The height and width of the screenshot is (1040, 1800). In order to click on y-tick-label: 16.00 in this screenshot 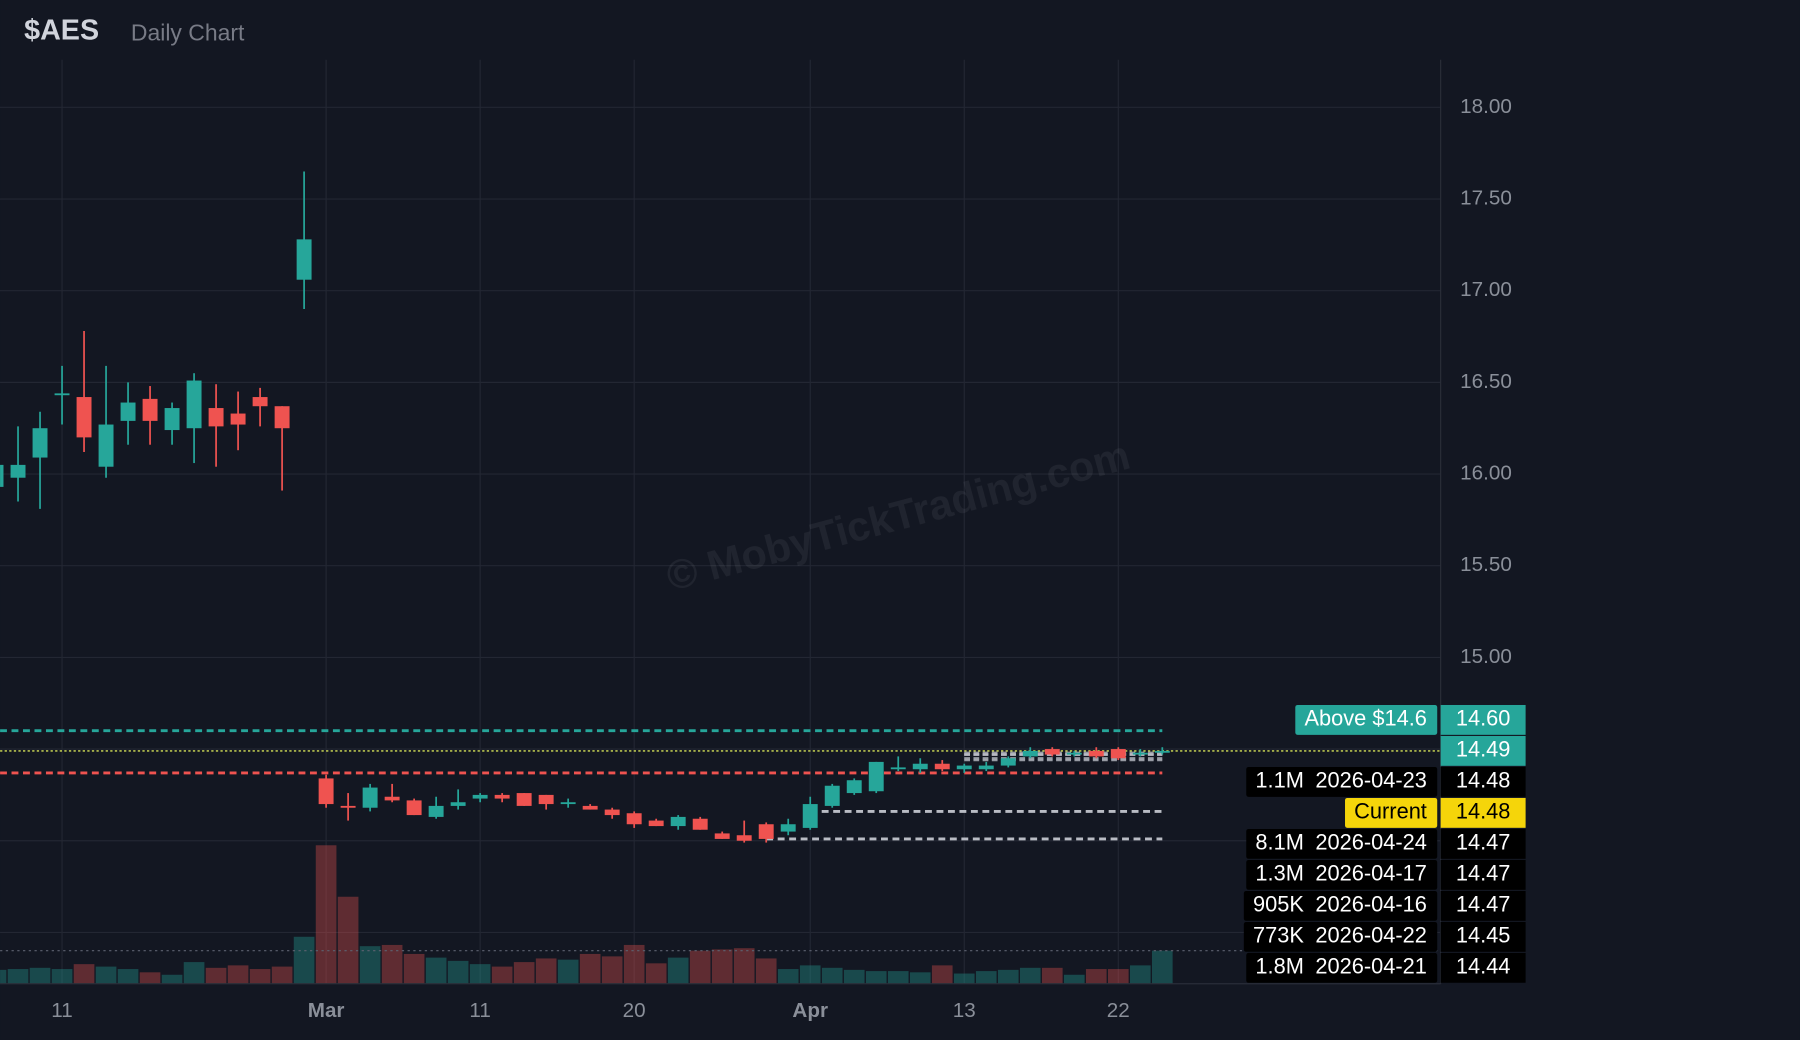, I will do `click(1486, 473)`.